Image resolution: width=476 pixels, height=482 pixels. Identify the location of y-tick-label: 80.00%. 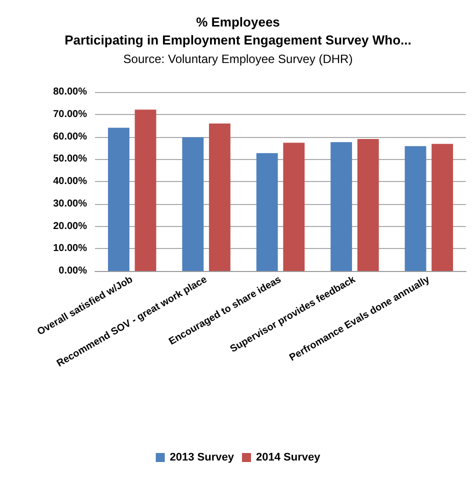
(70, 92).